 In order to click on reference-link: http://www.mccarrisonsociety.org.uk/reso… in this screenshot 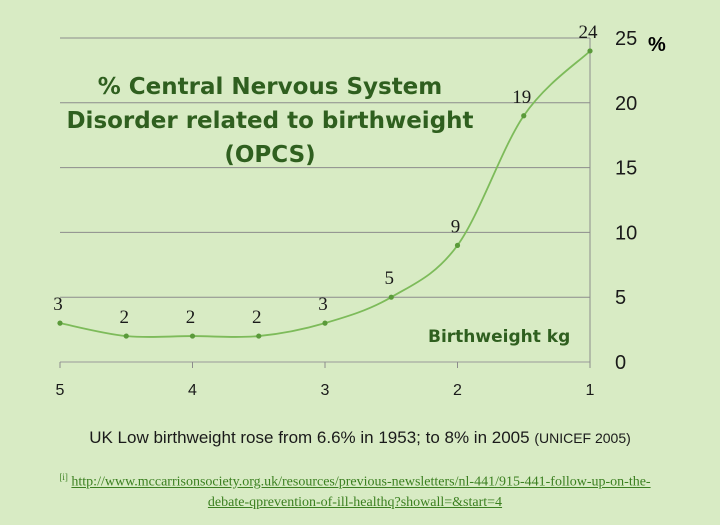, I will do `click(361, 492)`.